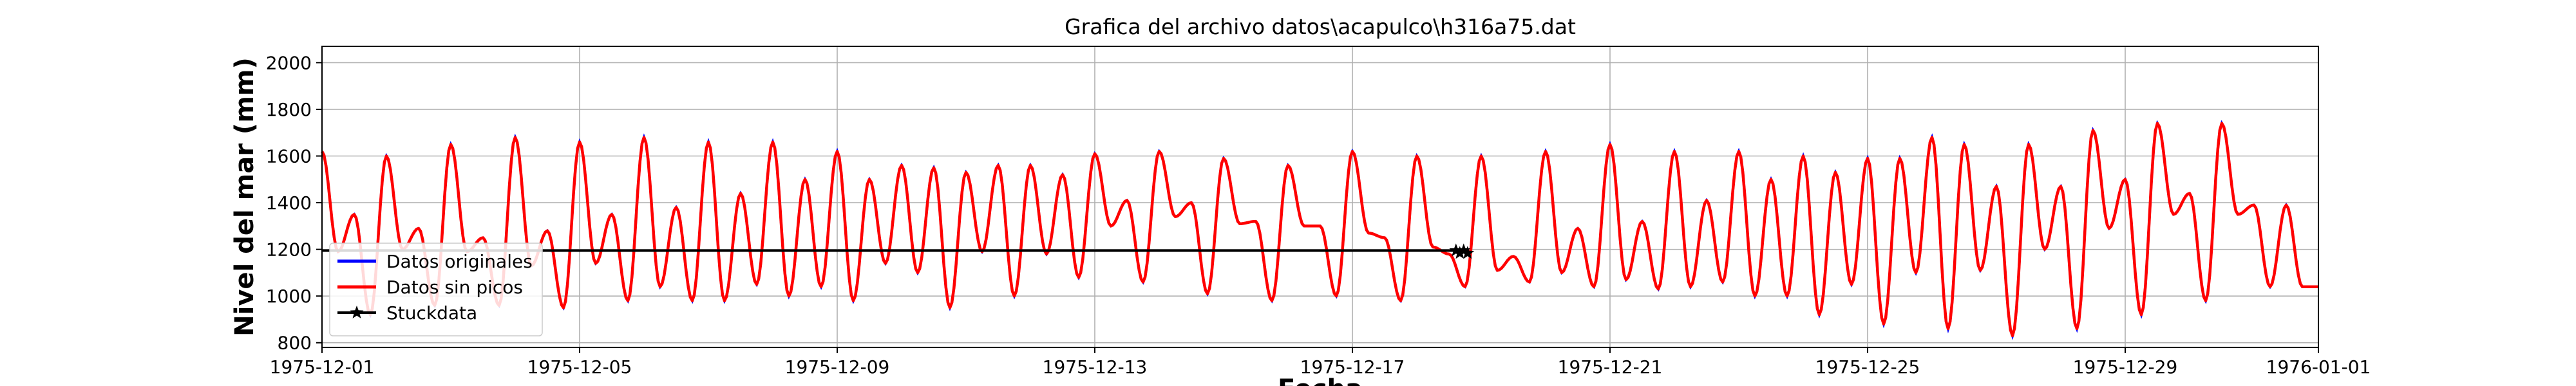 This screenshot has width=2576, height=386. I want to click on x-tick-label: 1975-12-01, so click(322, 367).